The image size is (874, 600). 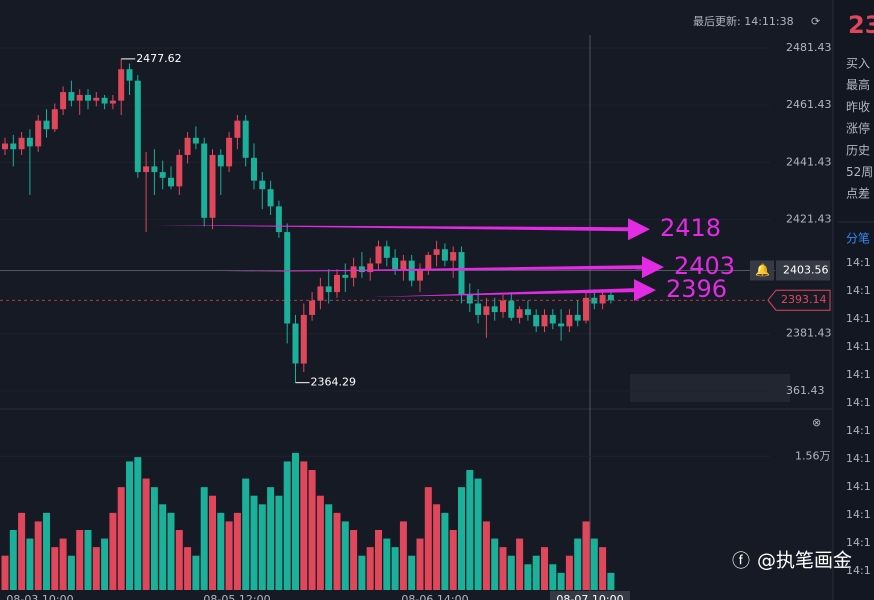 I want to click on crosshair-box, so click(x=803, y=270).